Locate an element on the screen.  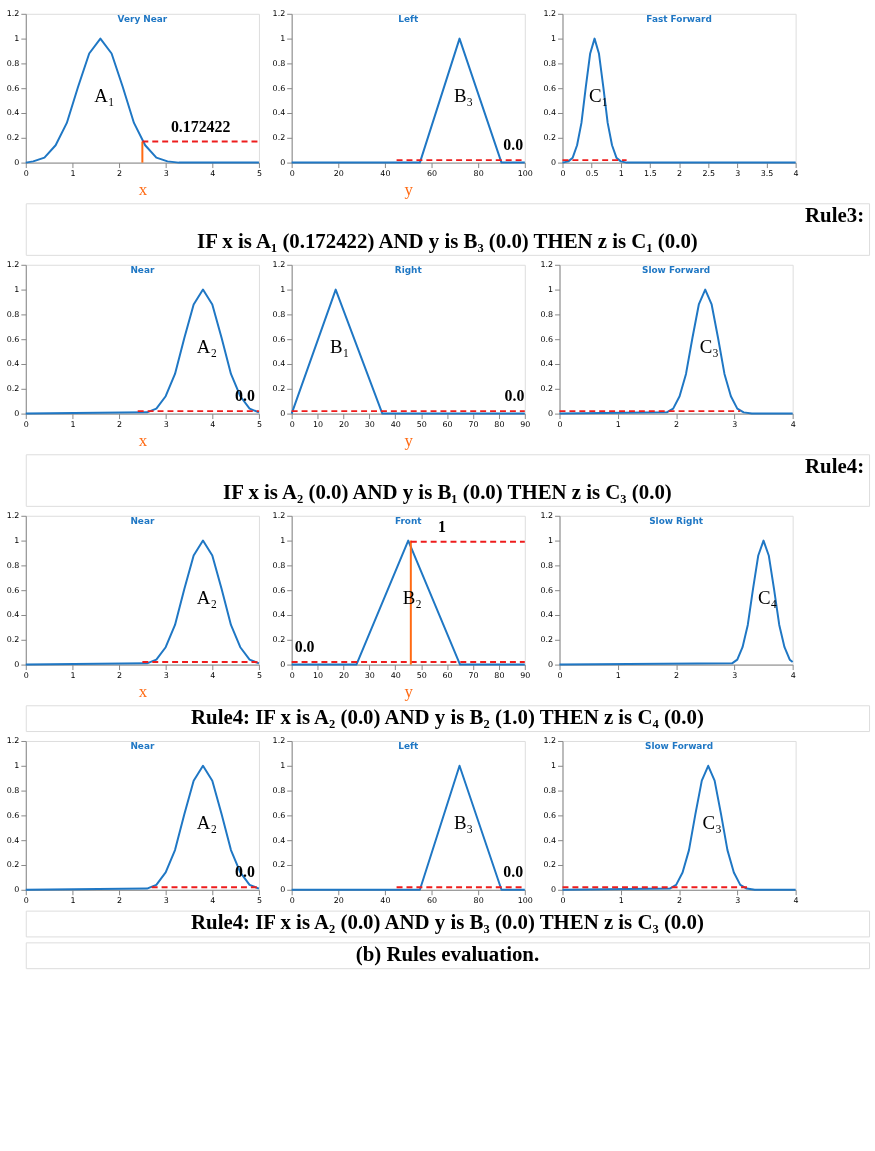
chart-title: Very Near is located at coordinates (142, 18).